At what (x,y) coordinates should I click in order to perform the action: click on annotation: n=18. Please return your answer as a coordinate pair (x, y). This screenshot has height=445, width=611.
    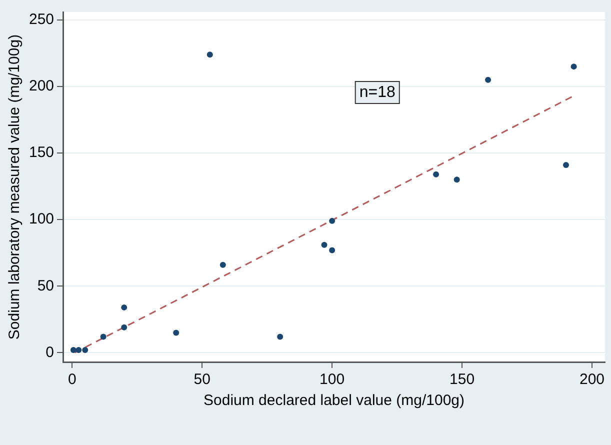
    Looking at the image, I should click on (377, 92).